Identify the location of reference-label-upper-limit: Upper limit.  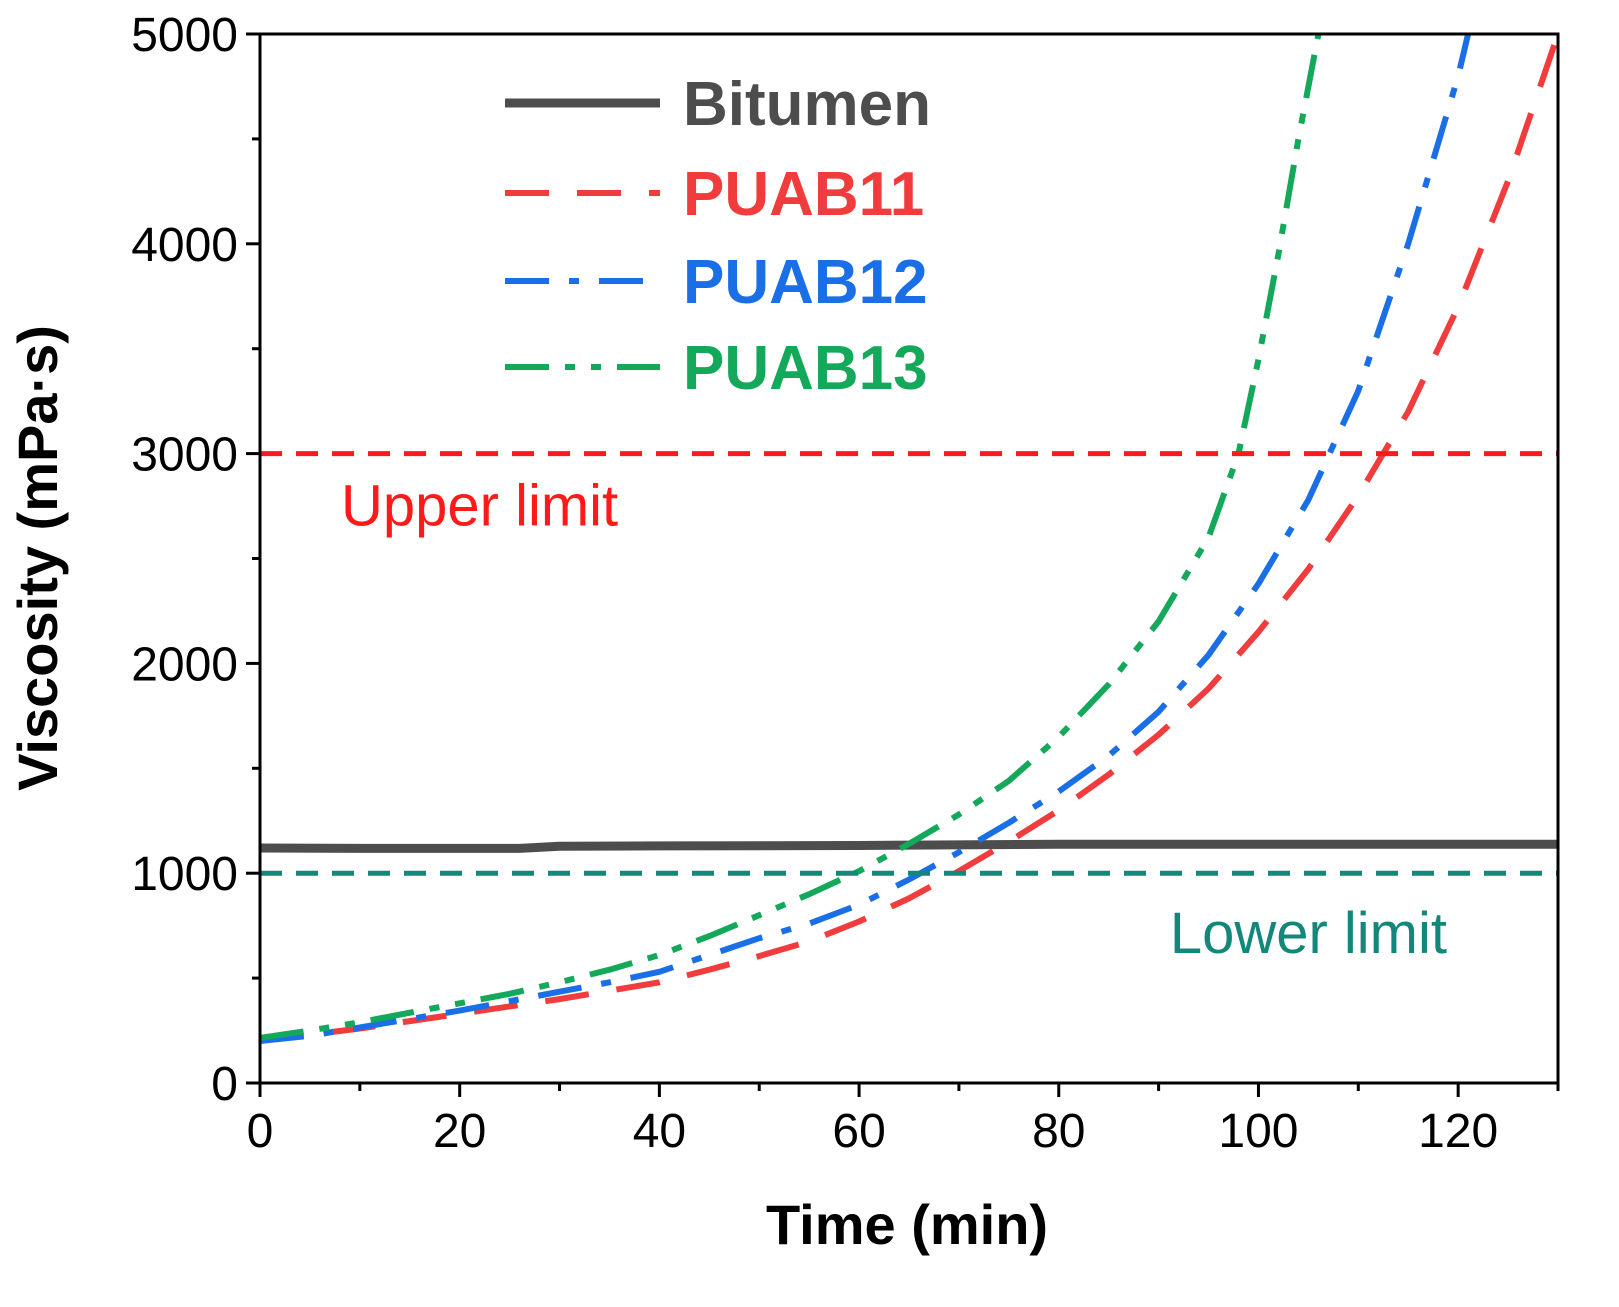
(479, 506).